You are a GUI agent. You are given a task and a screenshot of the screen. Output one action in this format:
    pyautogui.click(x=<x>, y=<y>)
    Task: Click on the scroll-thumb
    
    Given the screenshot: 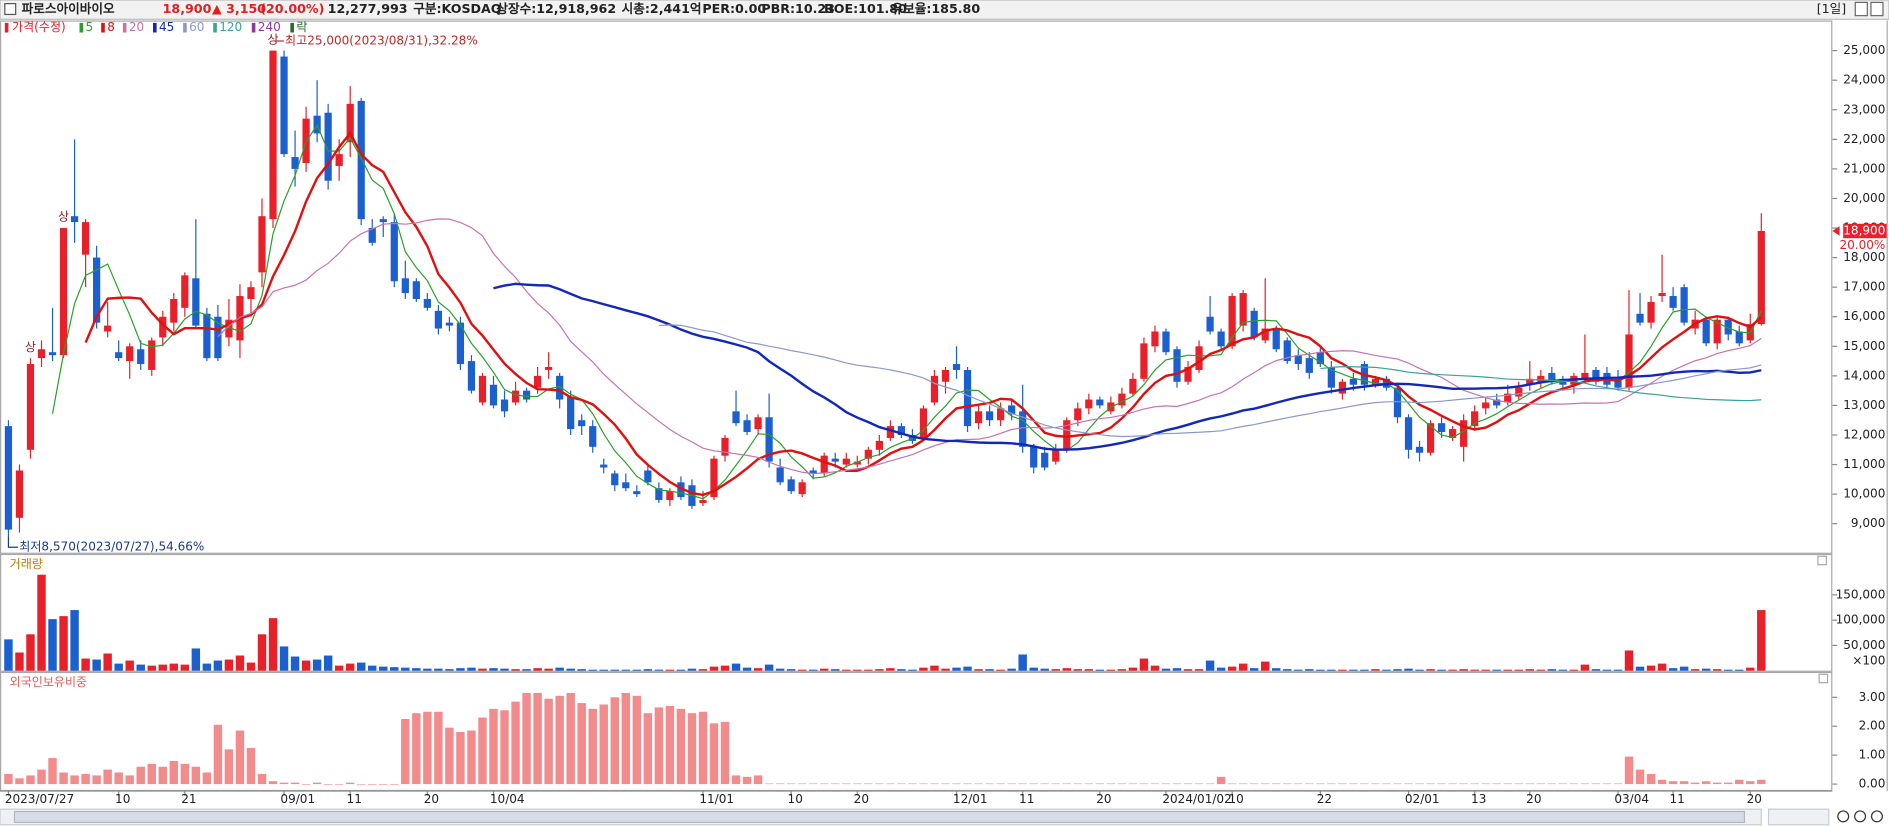 What is the action you would take?
    pyautogui.click(x=879, y=816)
    